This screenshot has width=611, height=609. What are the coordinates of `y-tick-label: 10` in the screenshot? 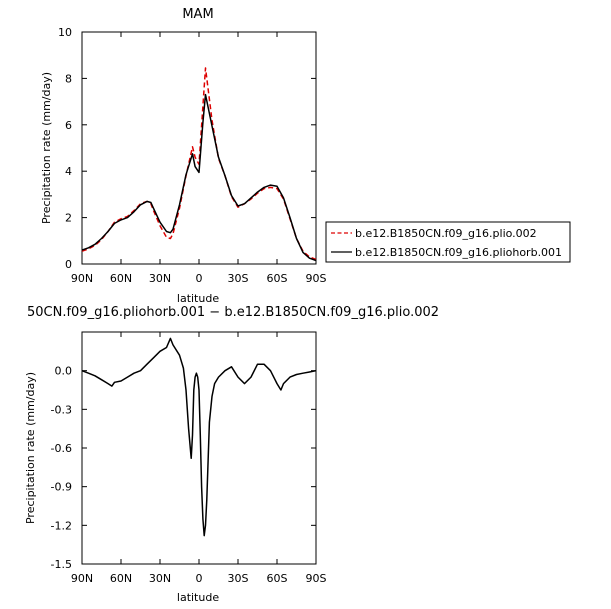 It's located at (65, 32).